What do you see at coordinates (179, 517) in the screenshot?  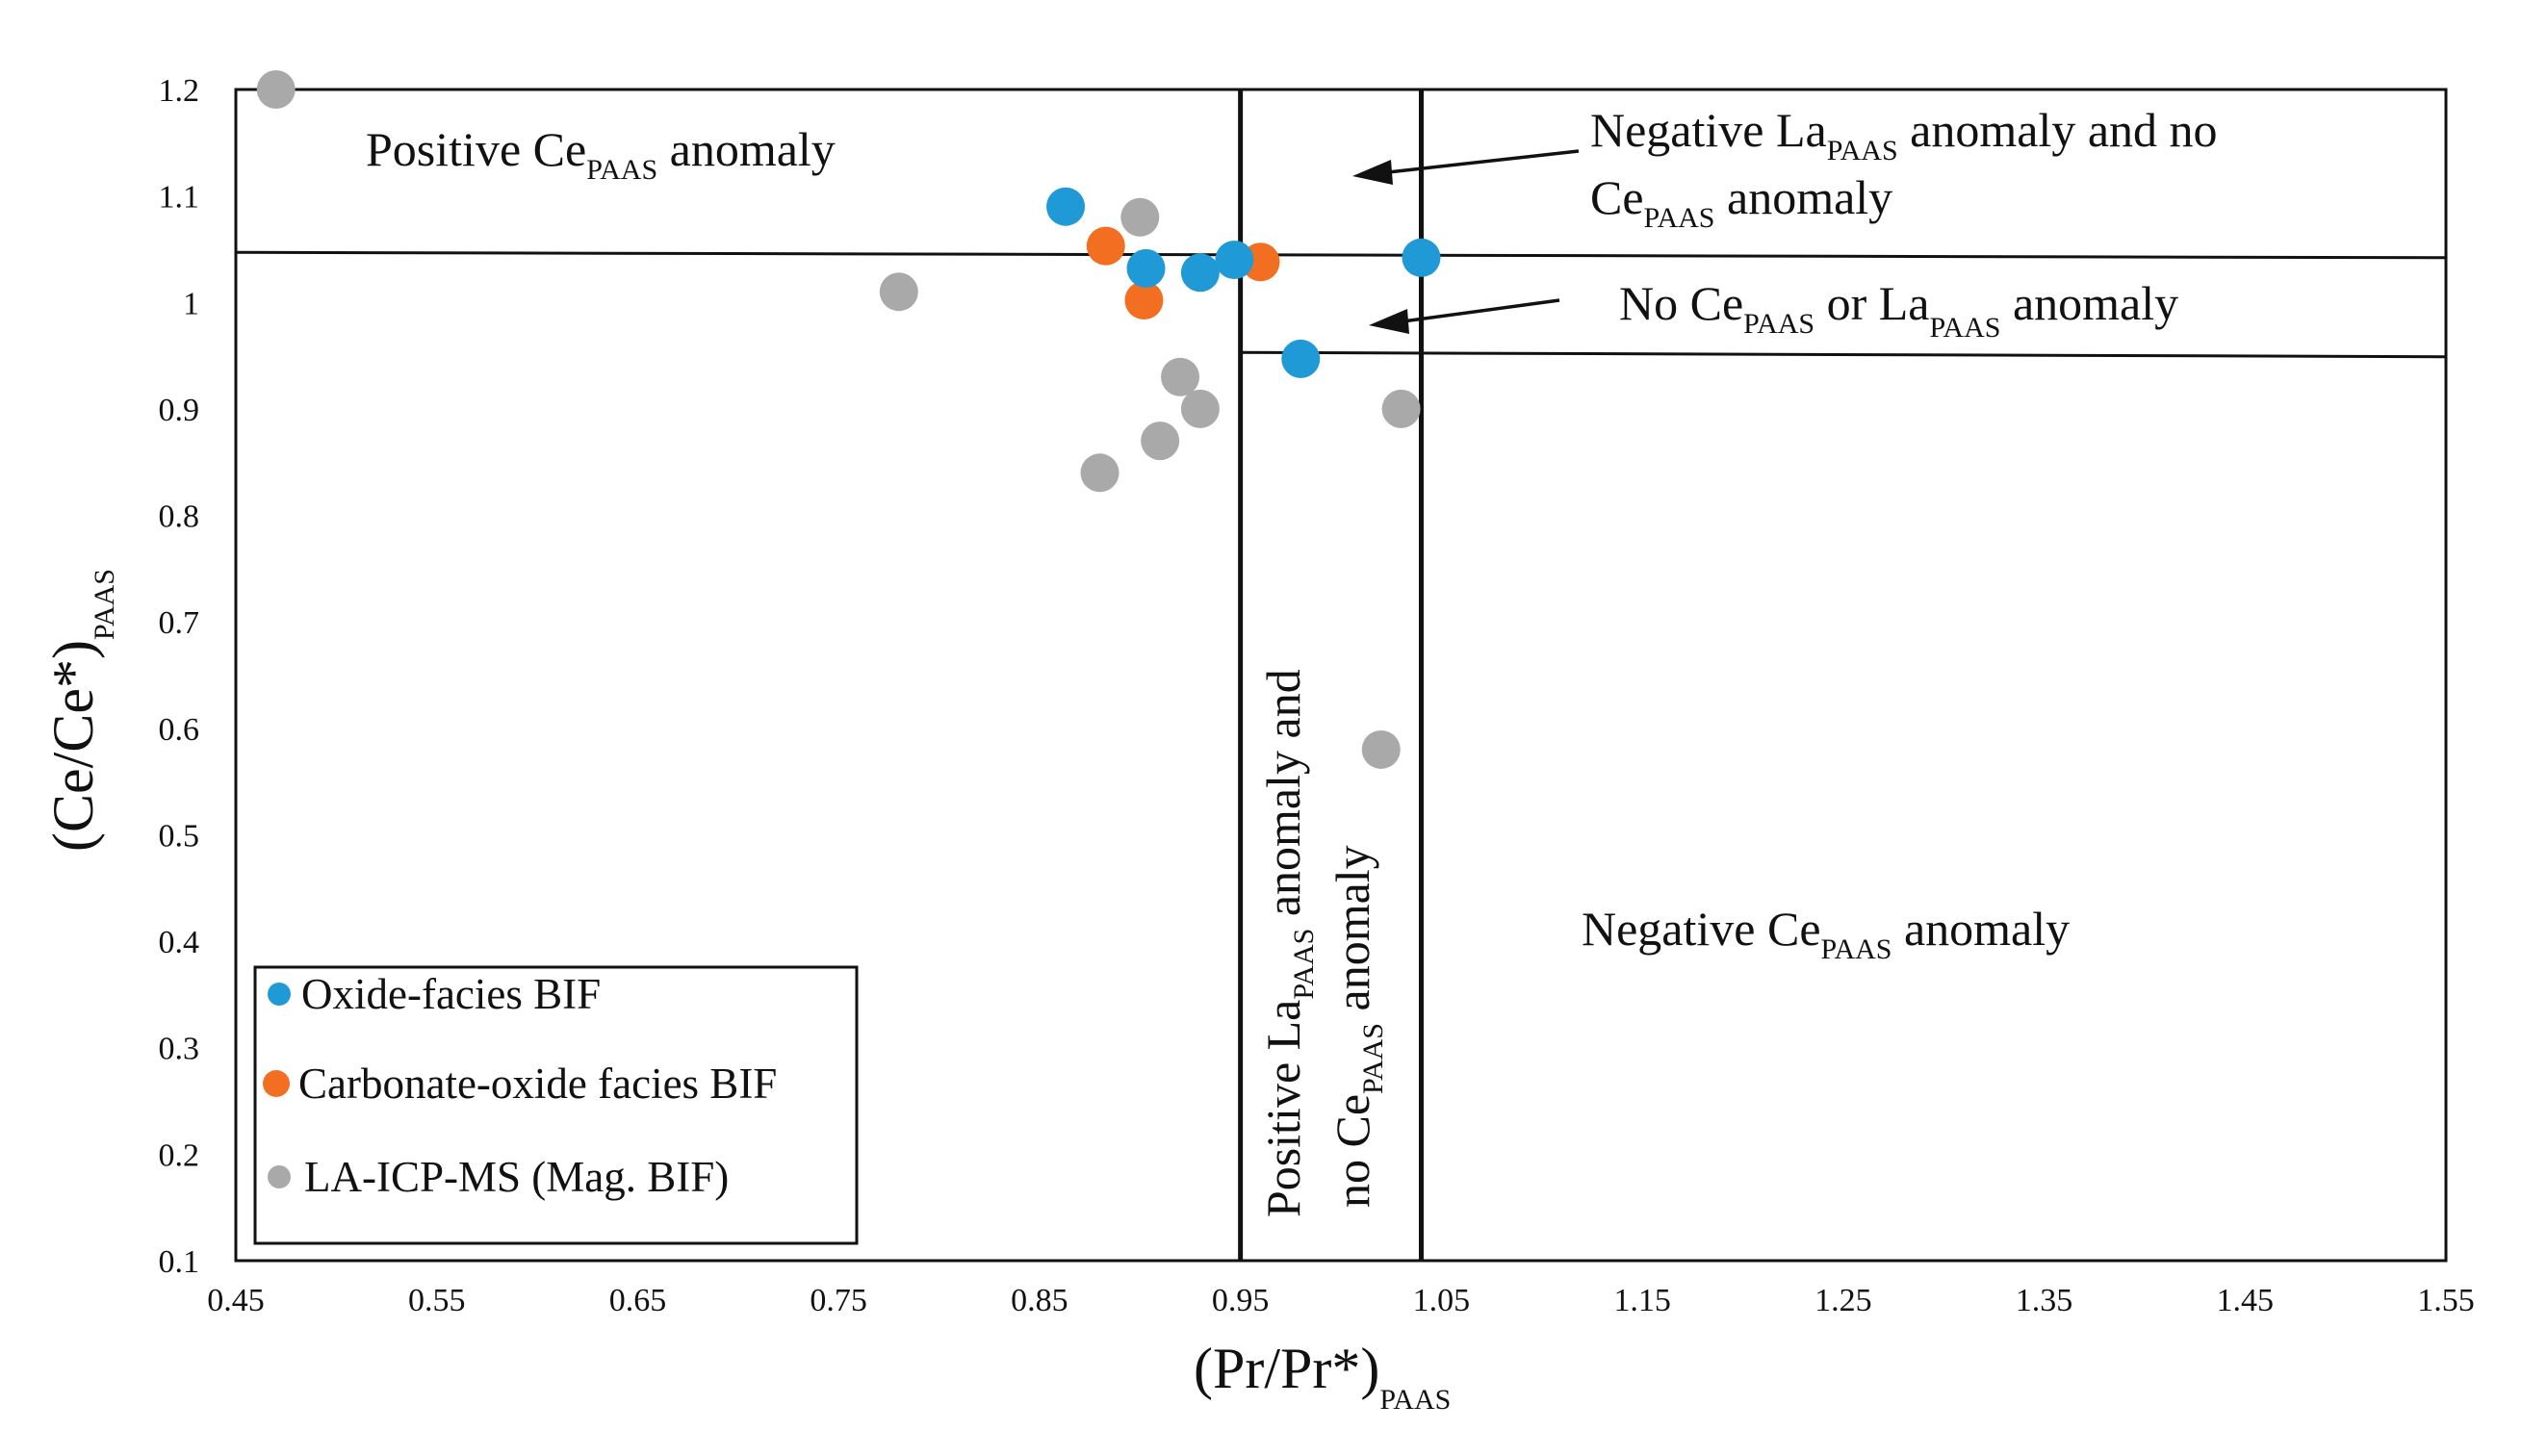 I see `y-tick-label: 0.8` at bounding box center [179, 517].